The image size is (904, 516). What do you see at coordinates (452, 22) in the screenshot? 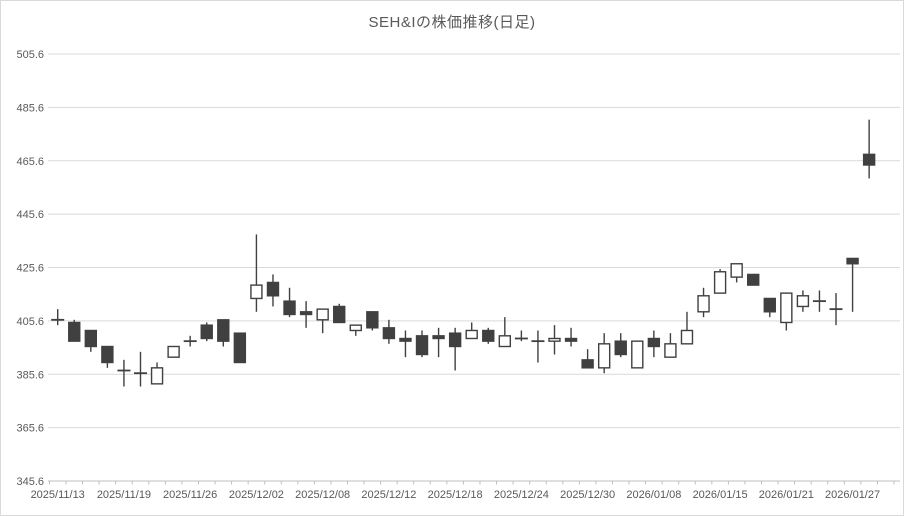
I see `chart-title: SEH&Iの株価推移(日足)` at bounding box center [452, 22].